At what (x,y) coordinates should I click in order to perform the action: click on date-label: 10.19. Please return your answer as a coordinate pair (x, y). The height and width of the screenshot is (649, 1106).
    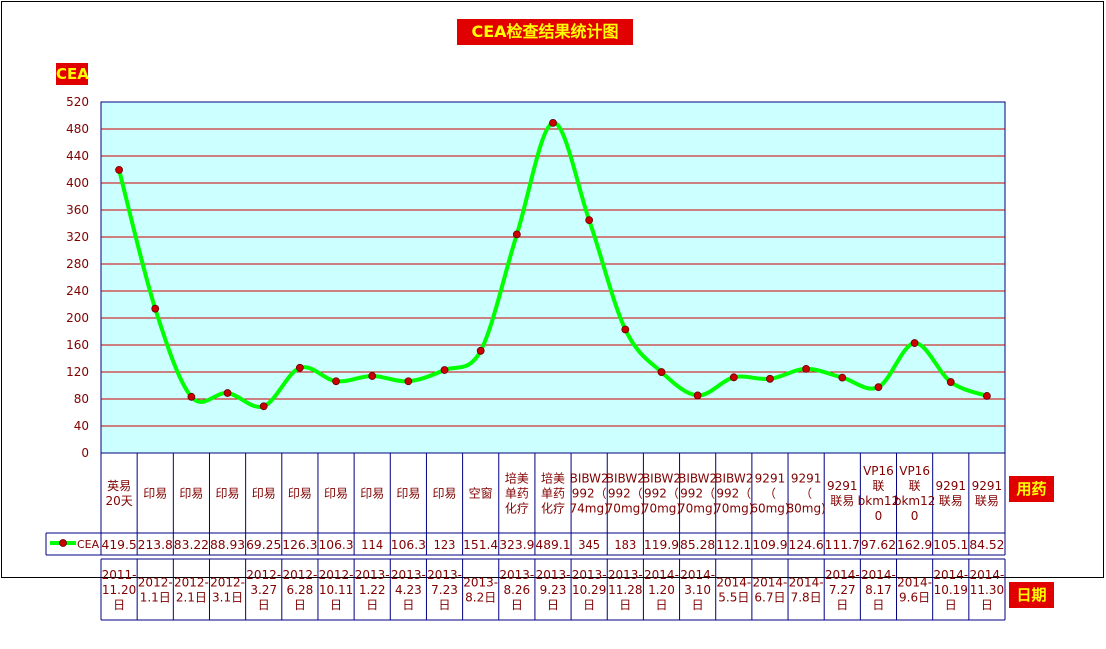
    Looking at the image, I should click on (951, 590).